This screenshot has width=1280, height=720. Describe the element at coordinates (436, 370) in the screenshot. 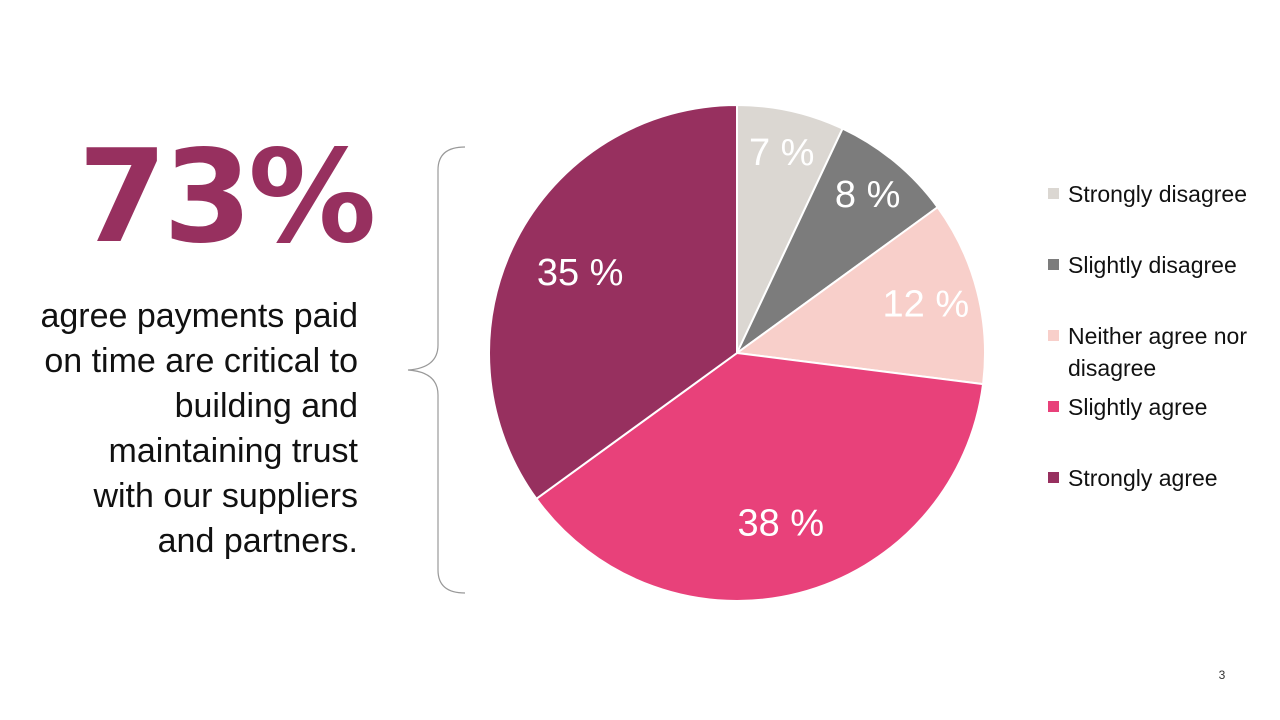

I see `brace-divider` at that location.